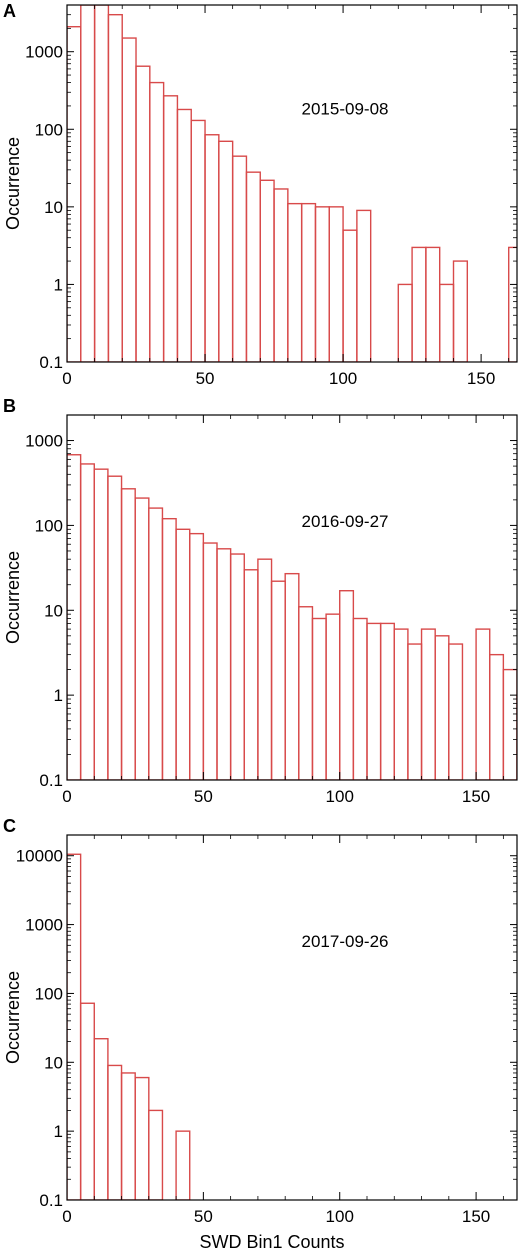 Image resolution: width=519 pixels, height=1259 pixels. Describe the element at coordinates (9, 406) in the screenshot. I see `panel-label: B` at that location.